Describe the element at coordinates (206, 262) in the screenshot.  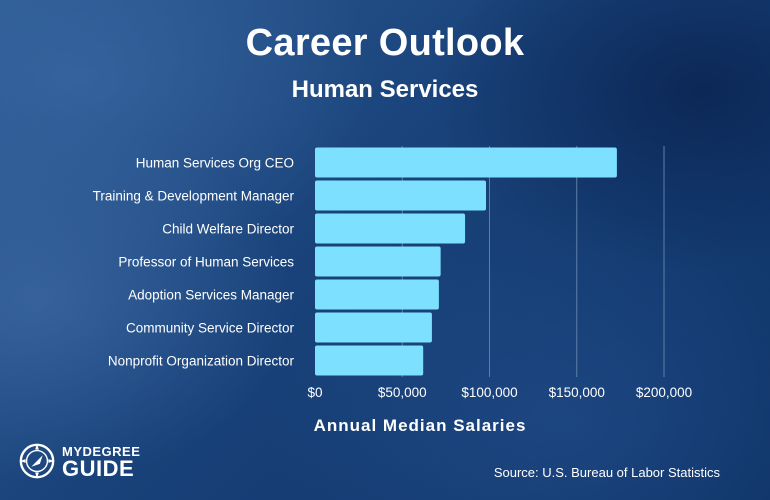
I see `category-label: Professor of Human Services` at that location.